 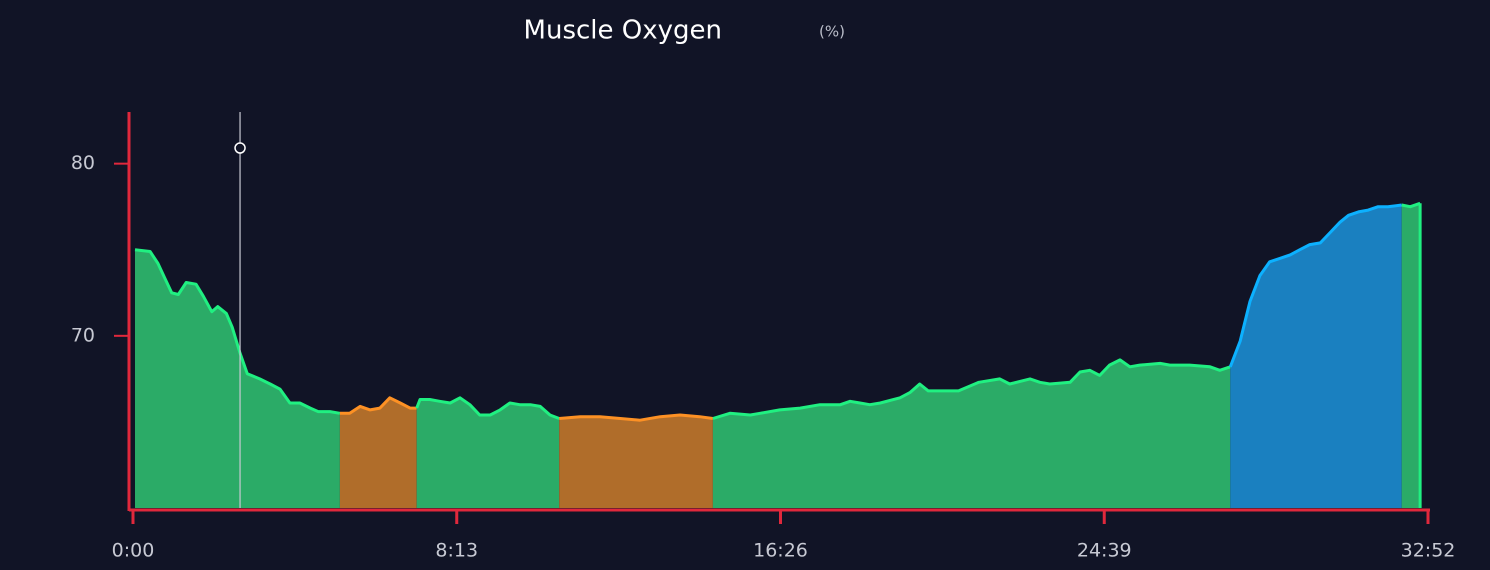 I want to click on x-tick-label: 0:00, so click(x=133, y=551).